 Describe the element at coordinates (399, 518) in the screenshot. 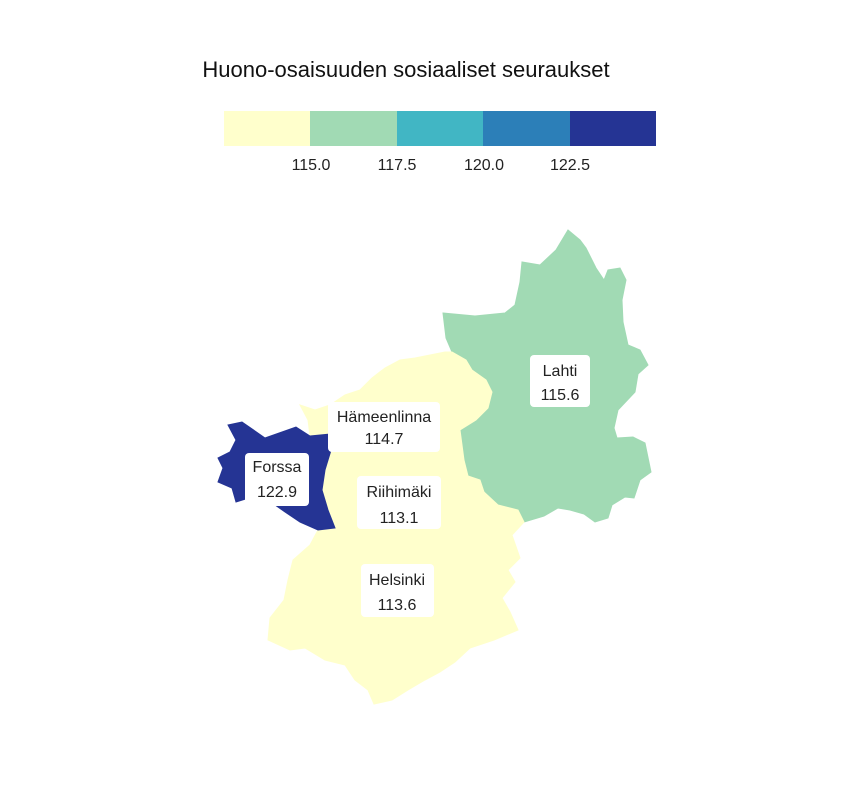

I see `region-value: 113.1` at that location.